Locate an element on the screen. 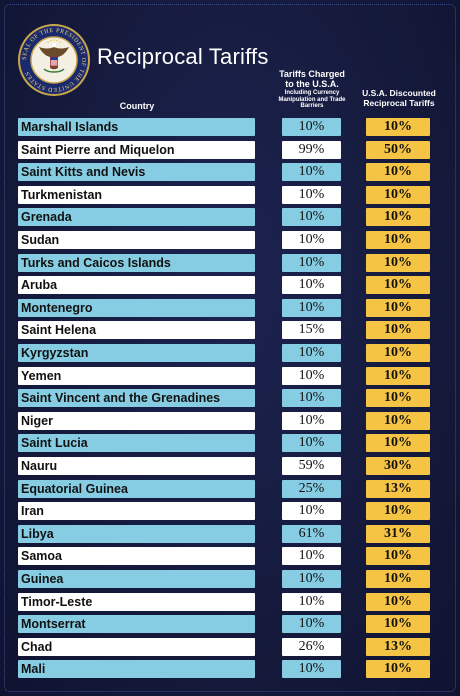 The height and width of the screenshot is (696, 460). table-row: Timor-Leste 10% 10% is located at coordinates (230, 601).